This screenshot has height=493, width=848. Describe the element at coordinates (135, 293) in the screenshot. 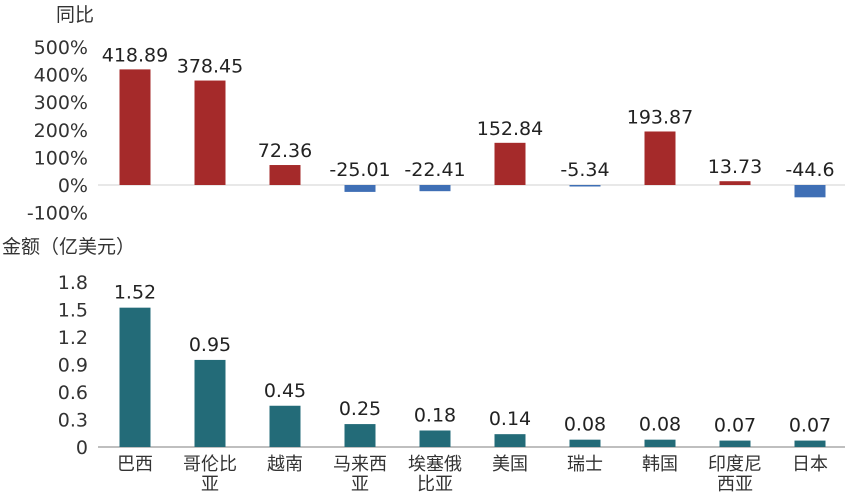

I see `bottom-data-label: 1.52` at that location.